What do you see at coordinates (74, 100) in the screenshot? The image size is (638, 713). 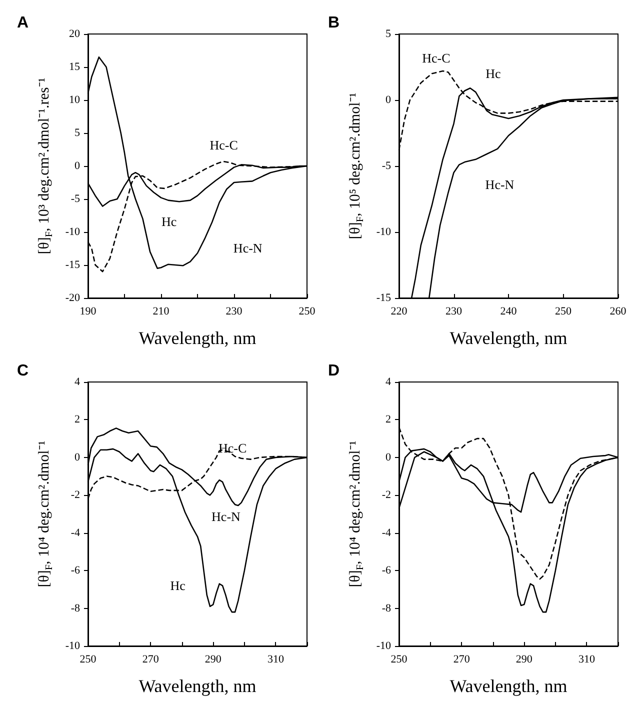 I see `y-tick-label: 10` at bounding box center [74, 100].